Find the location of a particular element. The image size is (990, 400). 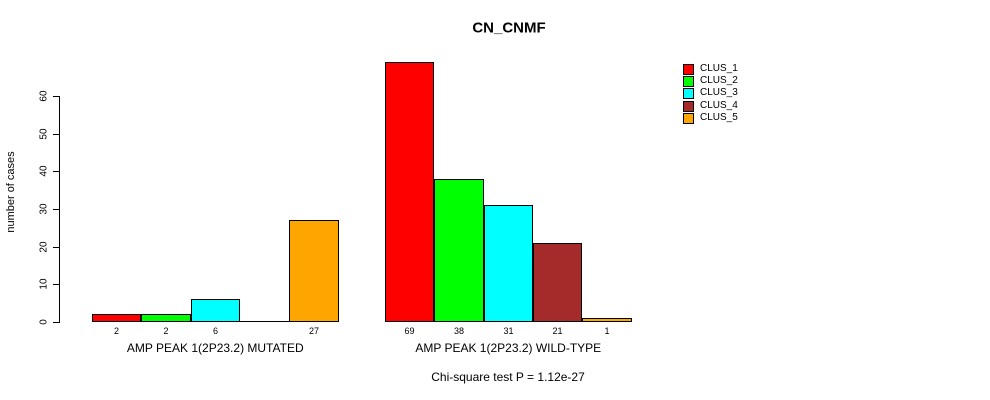

bar-value-label: 38 is located at coordinates (459, 331).